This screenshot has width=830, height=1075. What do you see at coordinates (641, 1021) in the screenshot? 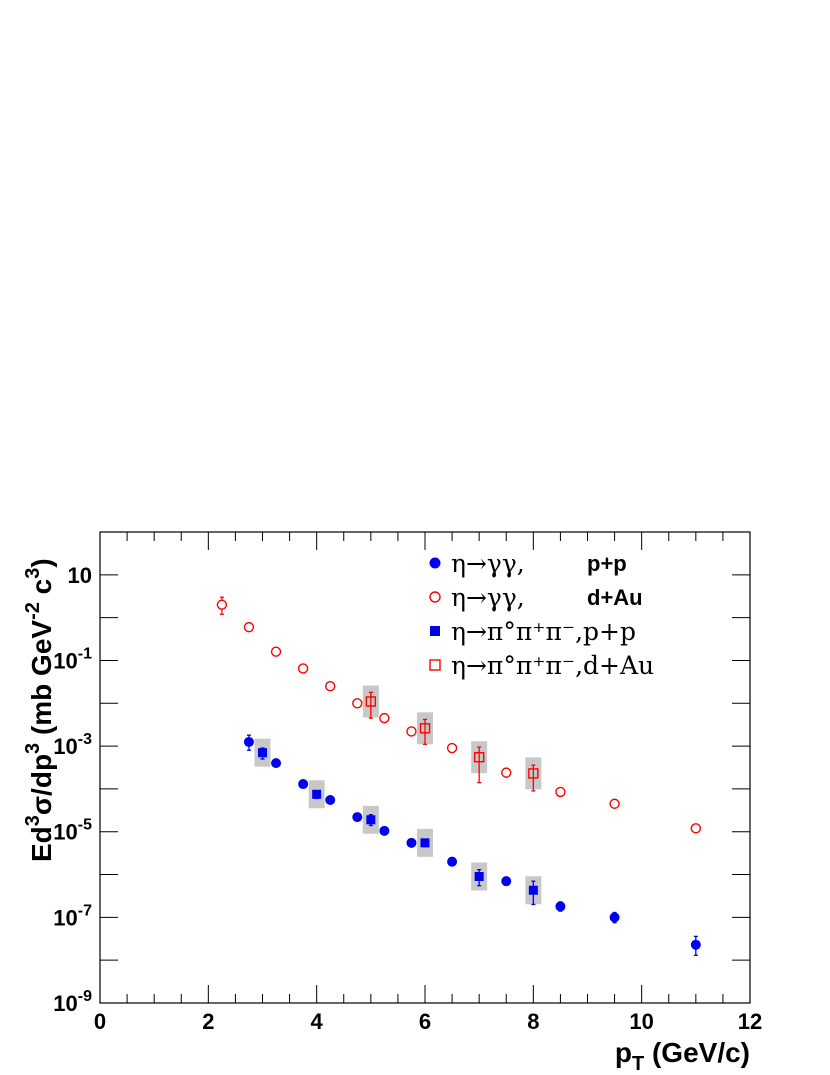
I see `x-tick-label: 10` at bounding box center [641, 1021].